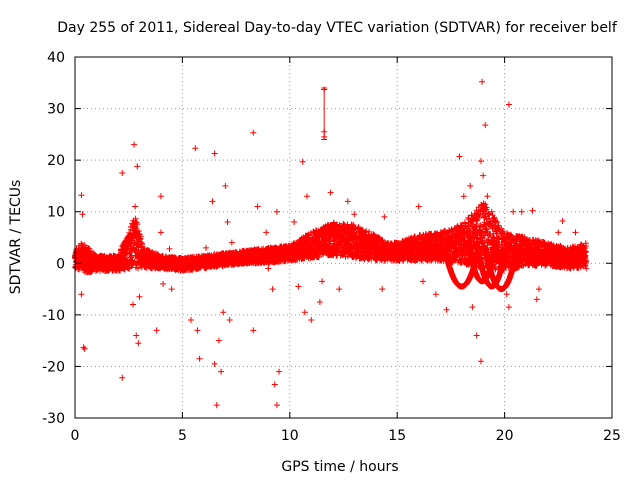 This screenshot has width=640, height=480. What do you see at coordinates (56, 213) in the screenshot?
I see `y-tick-label: 10` at bounding box center [56, 213].